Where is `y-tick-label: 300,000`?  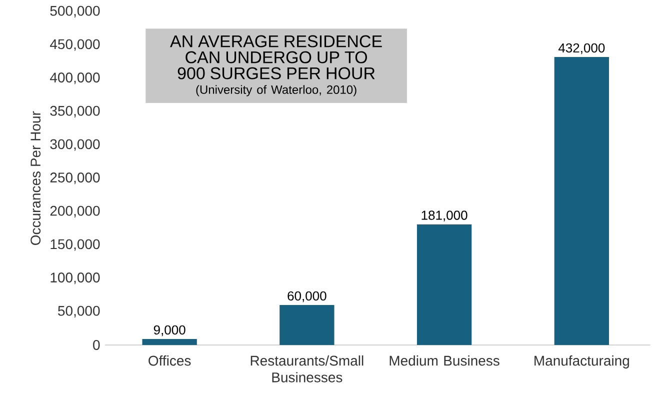 y-tick-label: 300,000 is located at coordinates (75, 145).